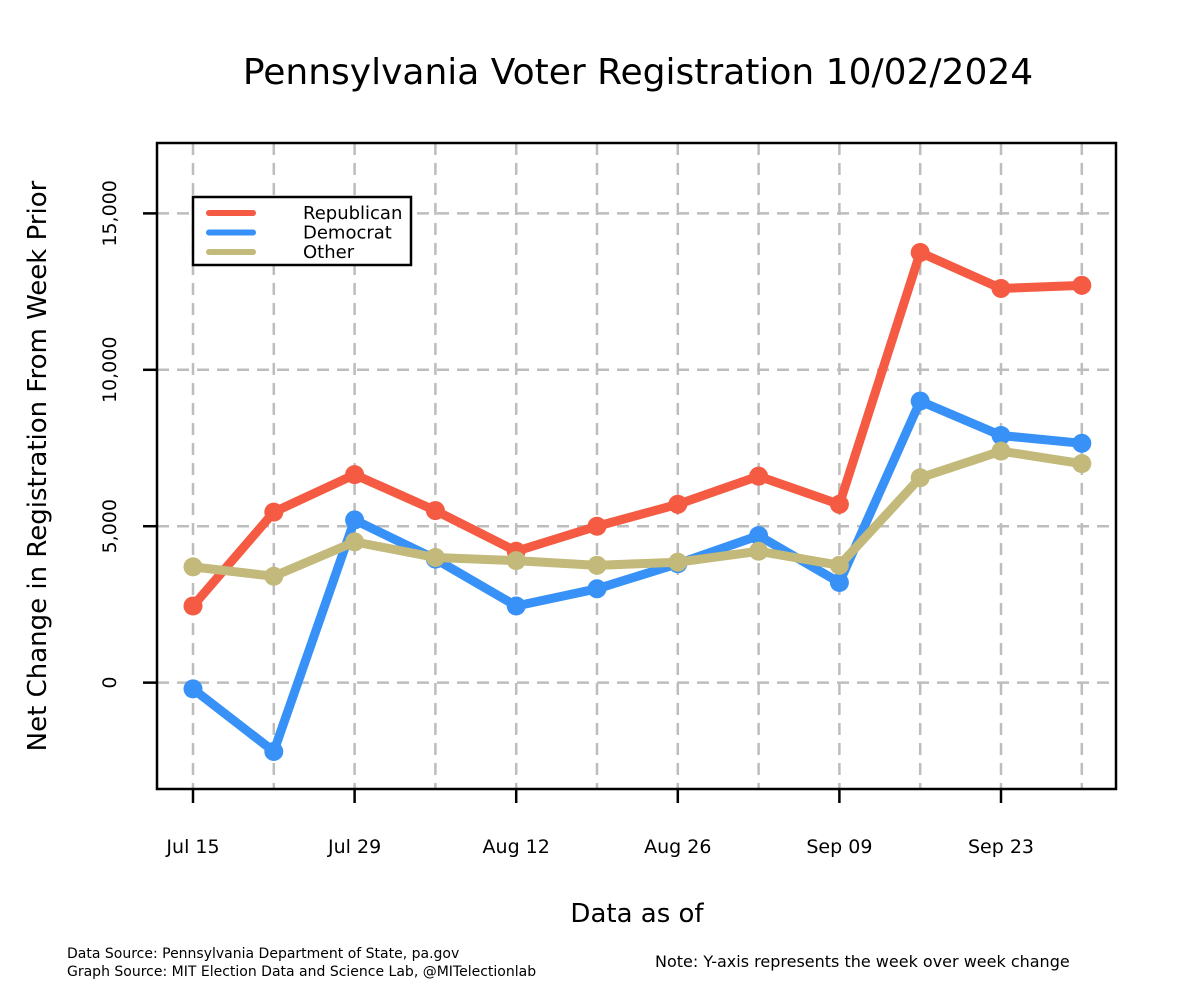 This screenshot has width=1190, height=1000. I want to click on y-tick-label: 0, so click(110, 683).